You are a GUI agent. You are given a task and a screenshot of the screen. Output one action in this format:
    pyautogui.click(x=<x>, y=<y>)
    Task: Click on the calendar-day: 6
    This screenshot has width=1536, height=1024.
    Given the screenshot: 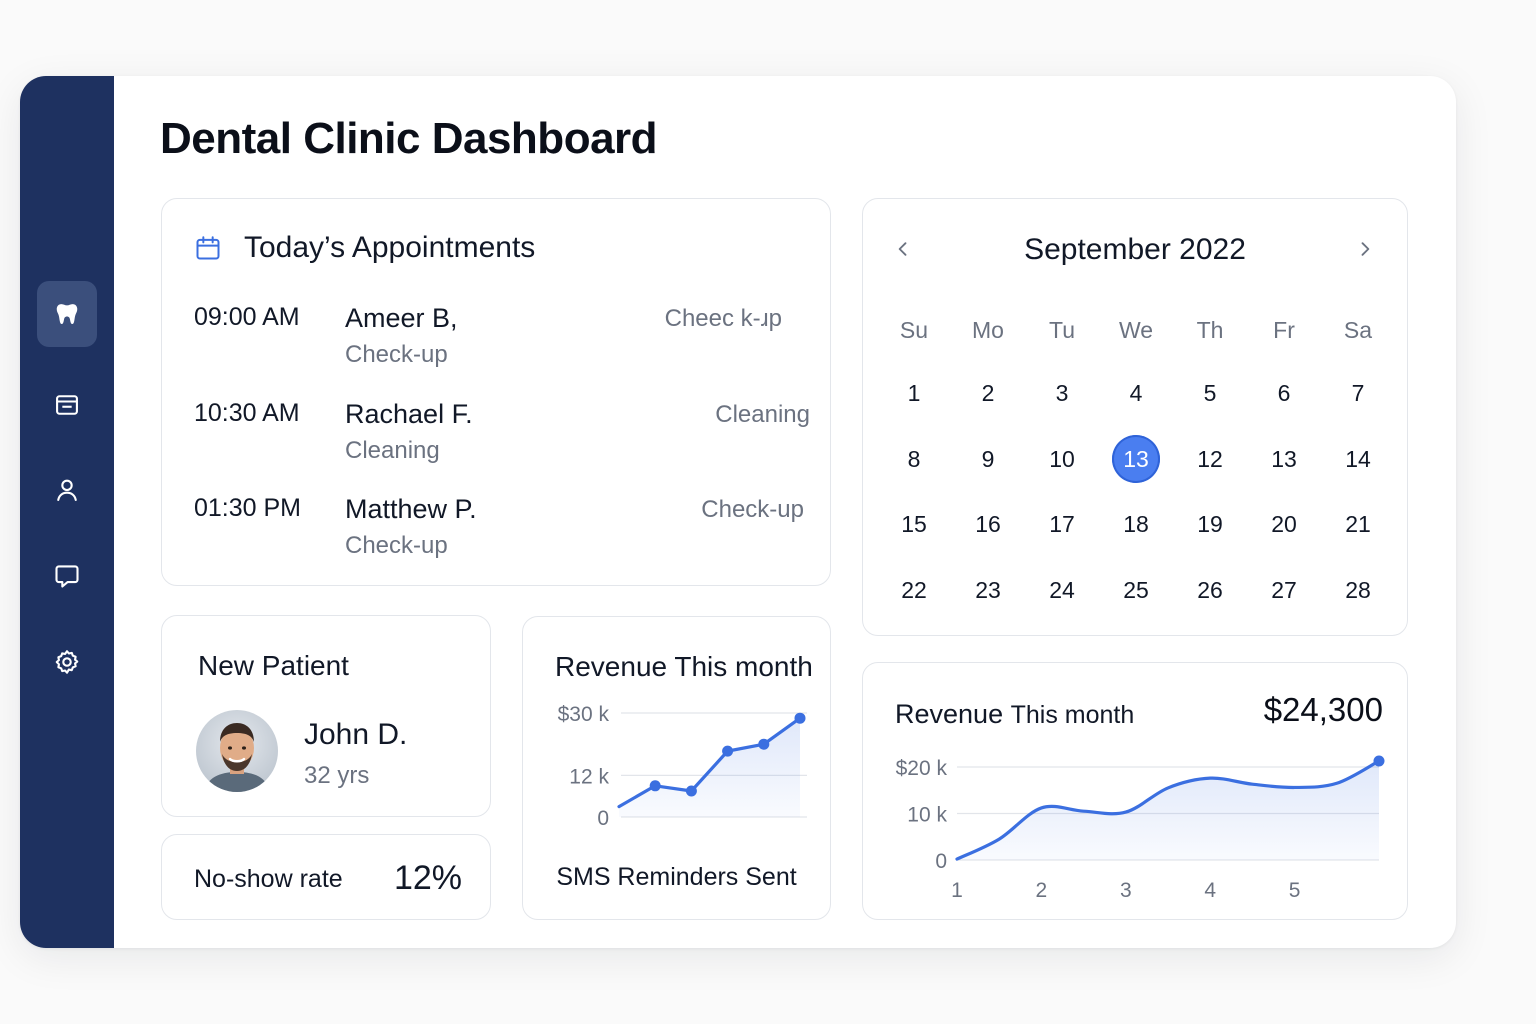 What is the action you would take?
    pyautogui.click(x=1284, y=393)
    